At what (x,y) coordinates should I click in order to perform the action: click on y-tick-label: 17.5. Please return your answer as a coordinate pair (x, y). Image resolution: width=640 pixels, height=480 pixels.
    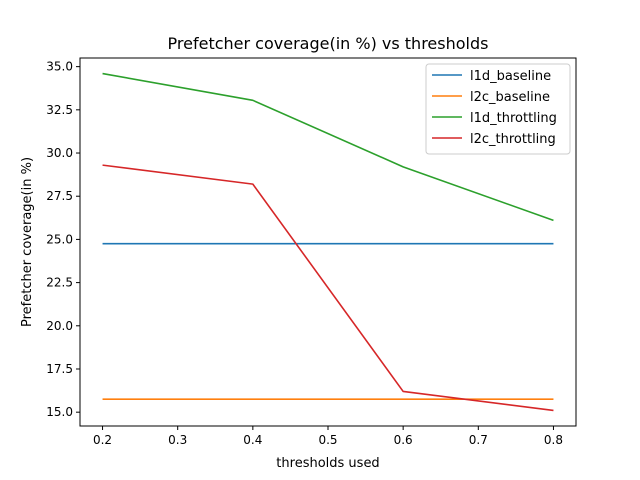
    Looking at the image, I should click on (59, 369).